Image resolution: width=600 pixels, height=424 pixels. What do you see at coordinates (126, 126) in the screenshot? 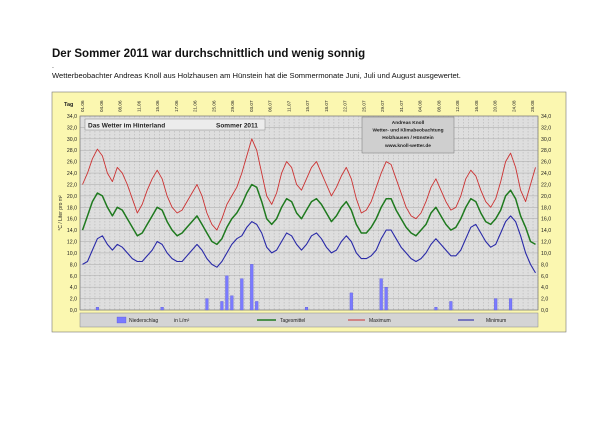
I see `chart-title: Das Wetter im Hinterland` at bounding box center [126, 126].